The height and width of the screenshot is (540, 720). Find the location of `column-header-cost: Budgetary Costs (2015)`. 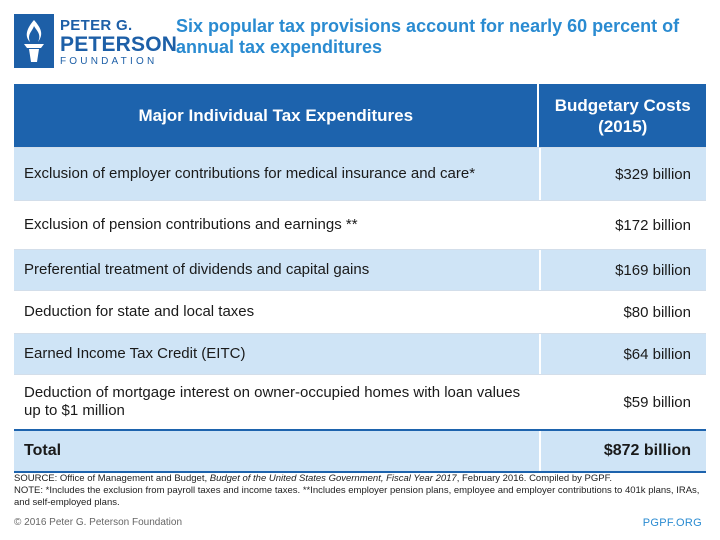

column-header-cost: Budgetary Costs (2015) is located at coordinates (621, 115).